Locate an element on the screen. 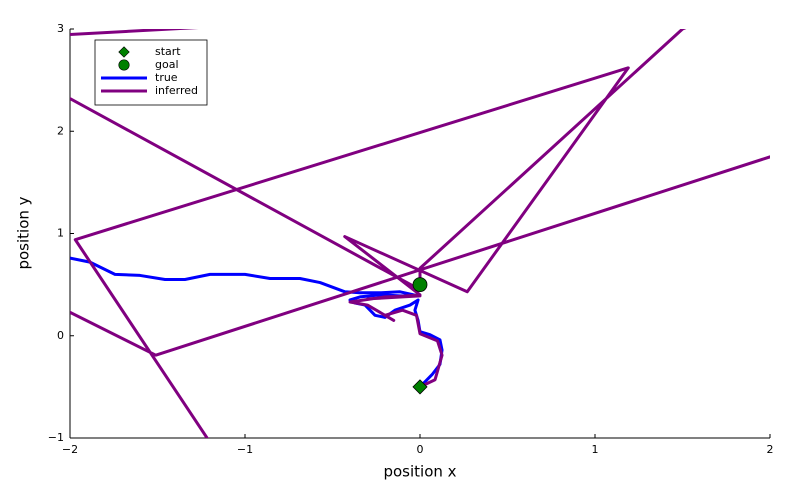 The height and width of the screenshot is (500, 800). x-tick-label: 2 is located at coordinates (770, 449).